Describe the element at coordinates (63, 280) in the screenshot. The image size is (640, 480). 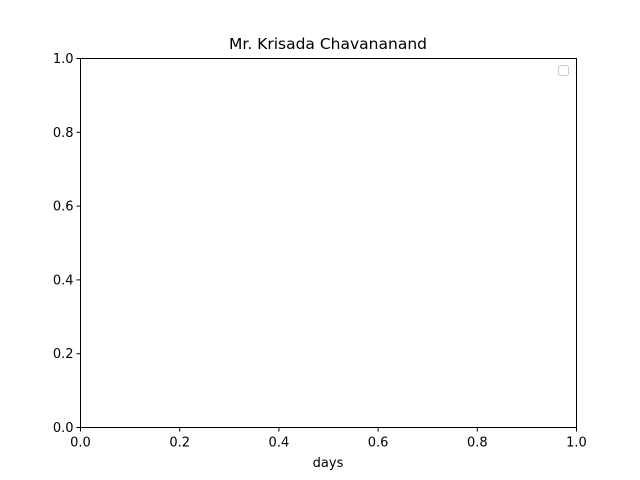
I see `y-tick-label: 0.4` at that location.